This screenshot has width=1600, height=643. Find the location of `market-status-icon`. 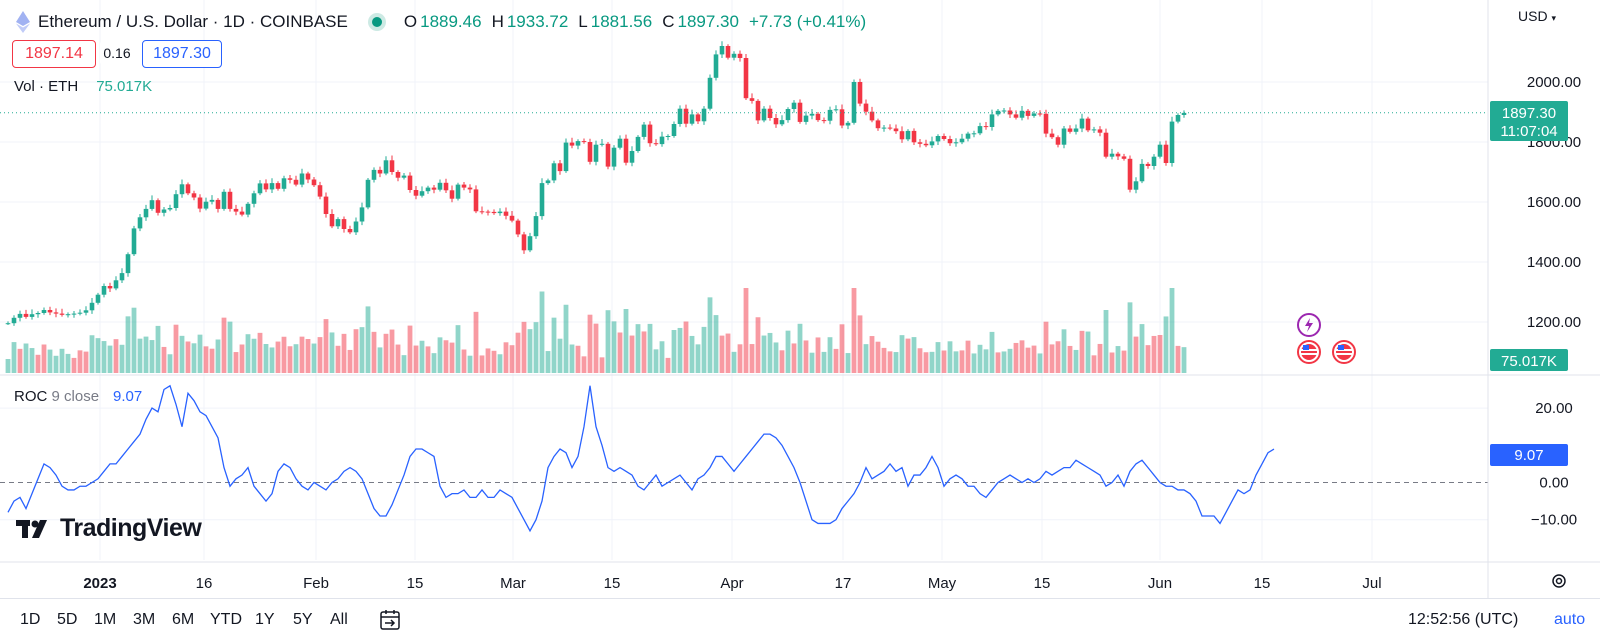

market-status-icon is located at coordinates (376, 22).